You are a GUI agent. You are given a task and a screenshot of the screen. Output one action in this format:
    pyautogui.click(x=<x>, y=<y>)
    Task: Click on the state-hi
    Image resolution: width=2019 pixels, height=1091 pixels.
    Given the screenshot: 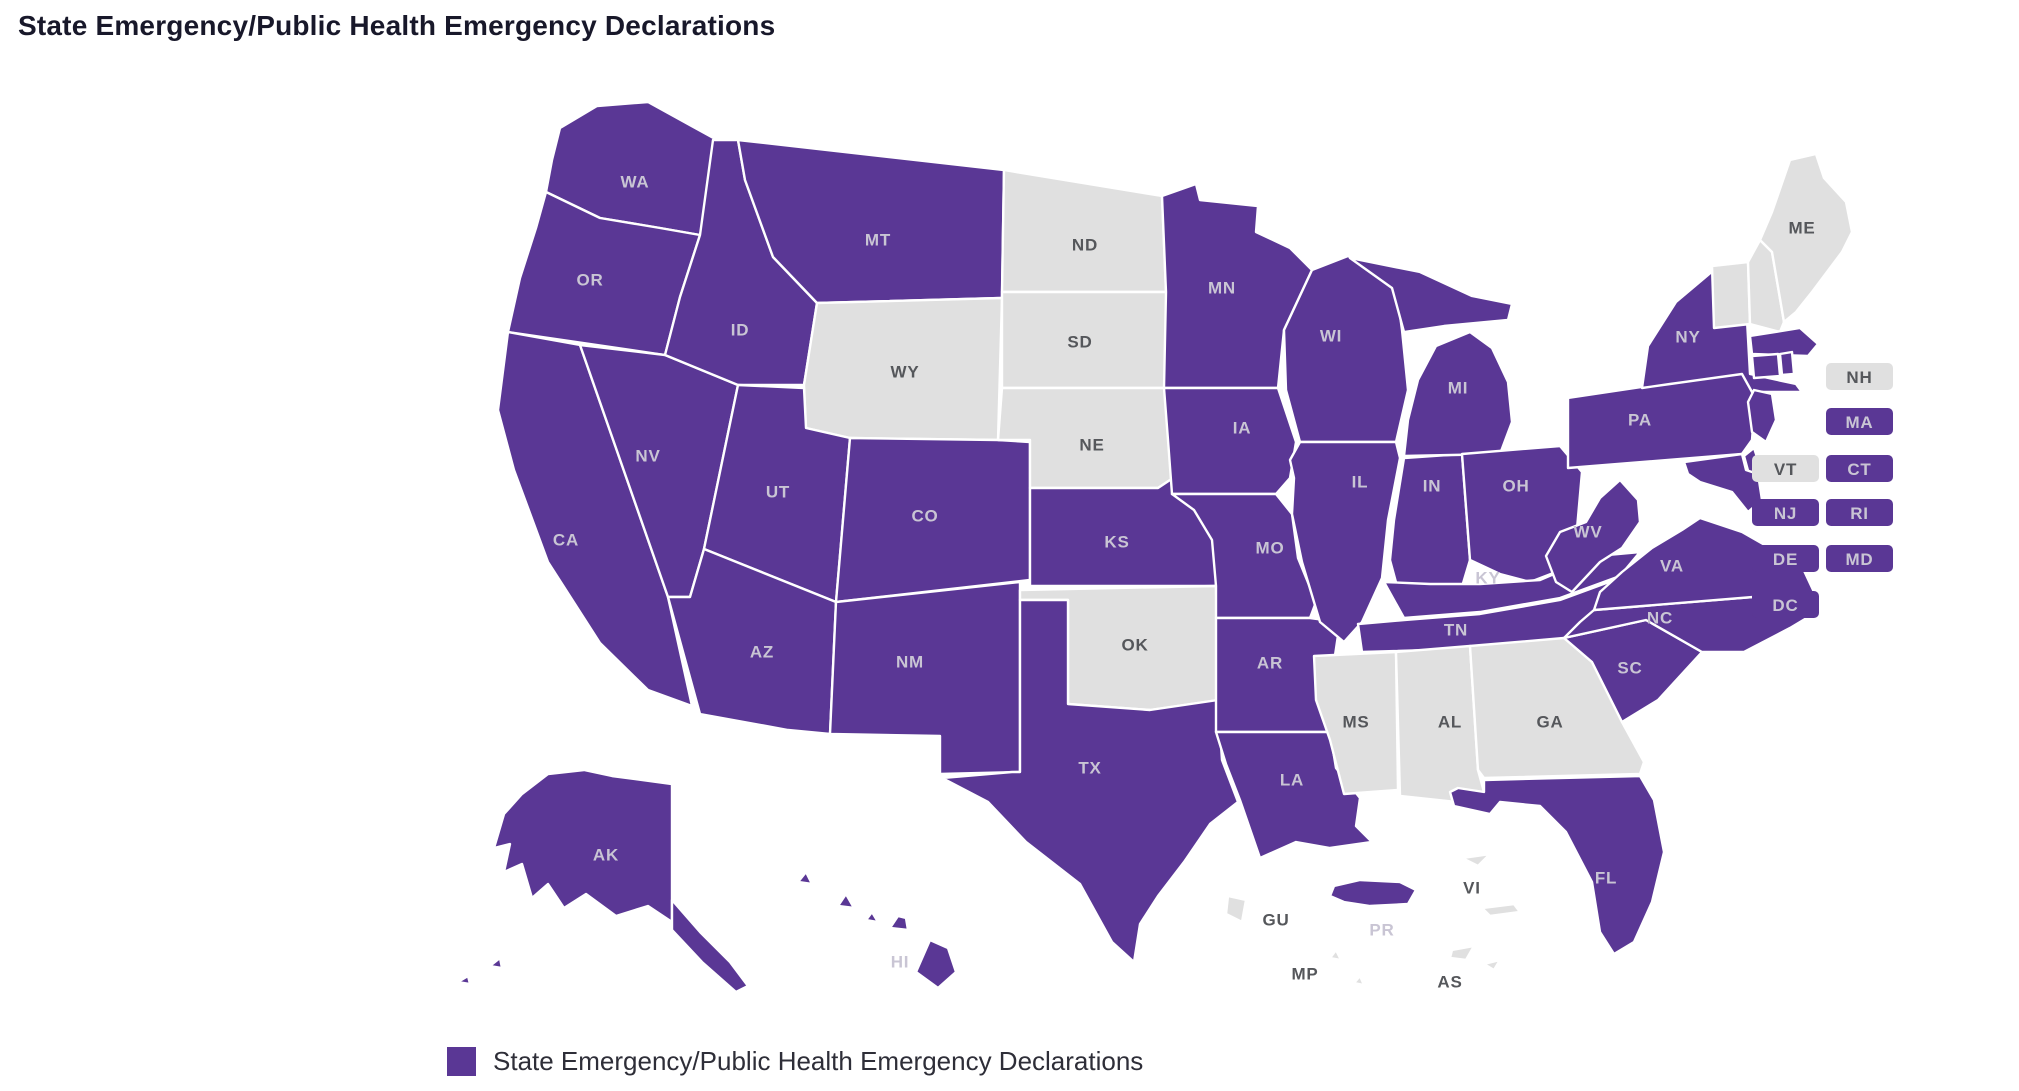 What is the action you would take?
    pyautogui.click(x=877, y=930)
    